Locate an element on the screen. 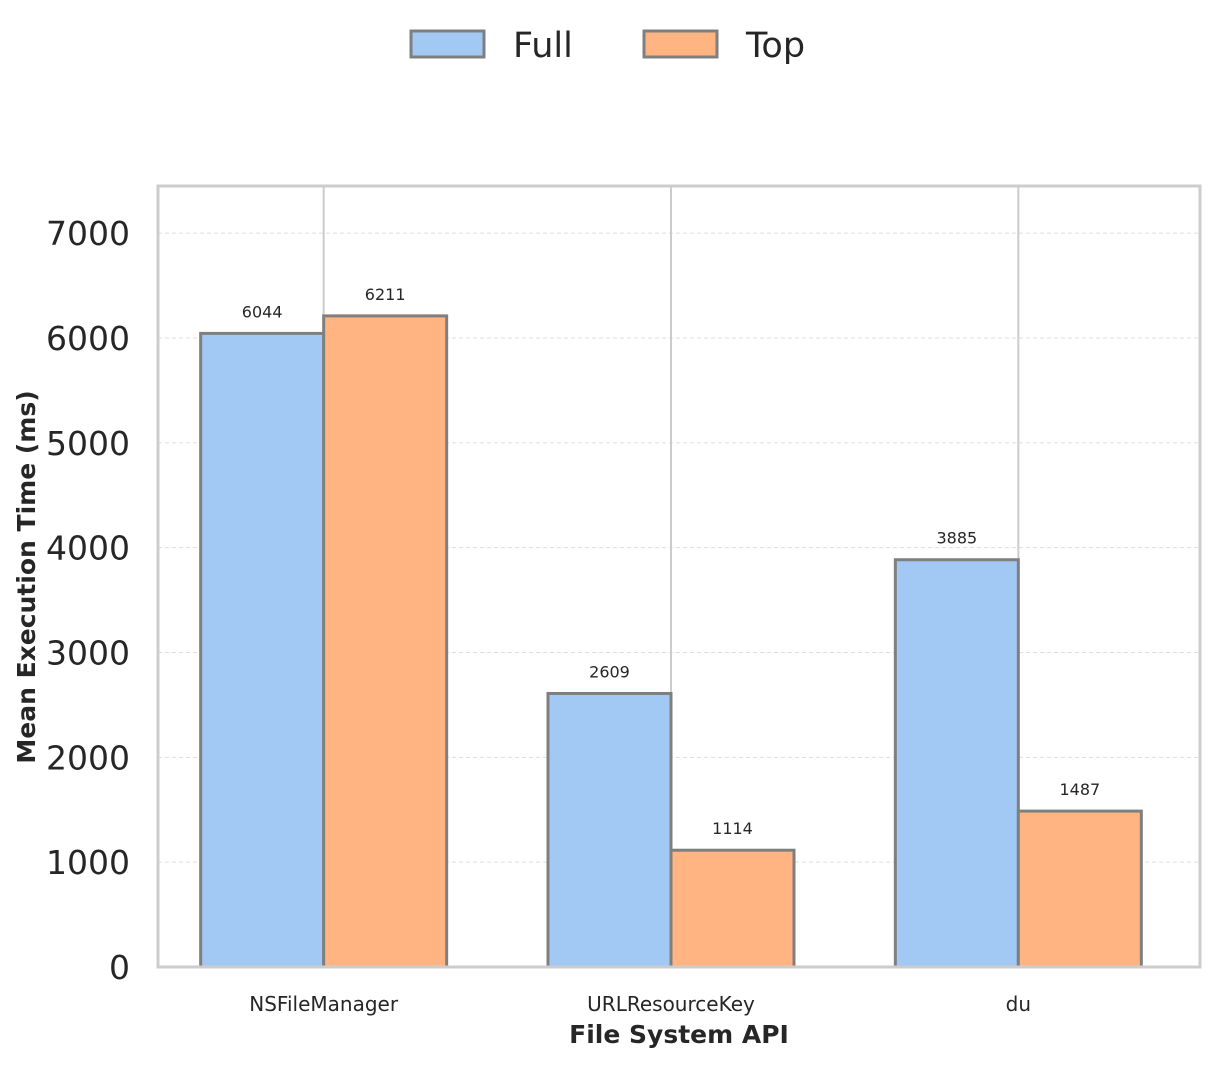 This screenshot has height=1066, width=1216. x-axis-title: File System API is located at coordinates (679, 1034).